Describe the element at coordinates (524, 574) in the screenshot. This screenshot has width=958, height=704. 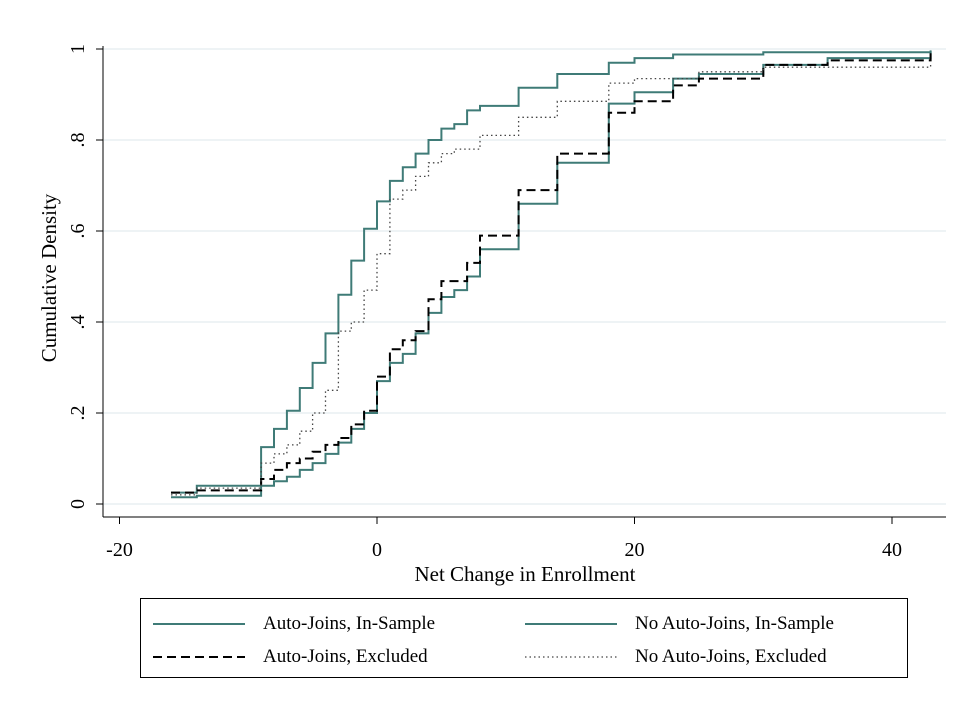
I see `x-axis-label: Net Change in Enrollment` at that location.